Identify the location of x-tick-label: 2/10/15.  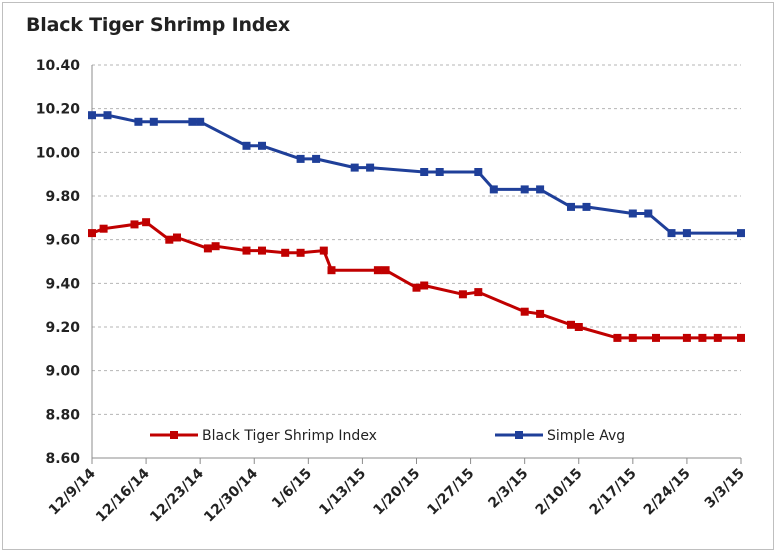
(559, 492).